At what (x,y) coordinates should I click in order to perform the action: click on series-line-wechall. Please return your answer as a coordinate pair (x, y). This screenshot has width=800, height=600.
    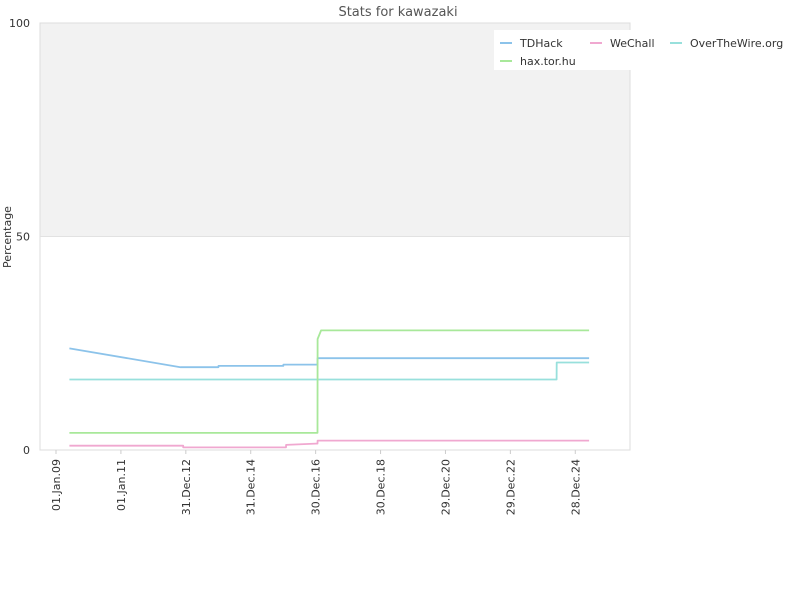
    Looking at the image, I should click on (329, 444).